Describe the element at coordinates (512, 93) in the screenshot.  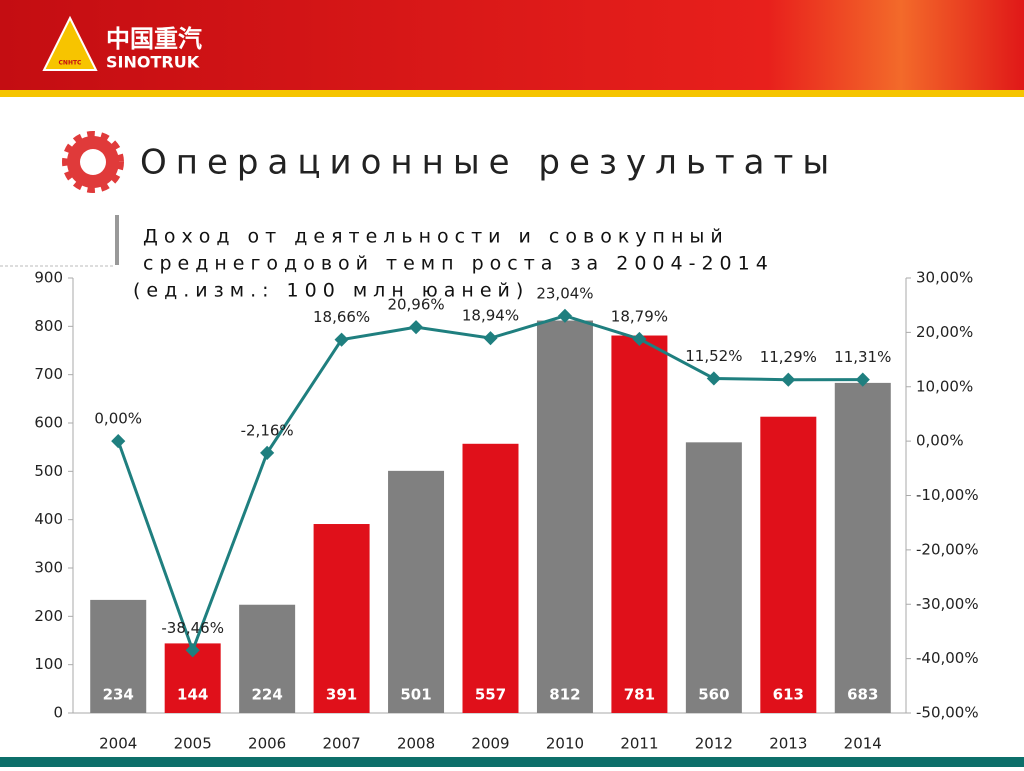
I see `header-stripe` at that location.